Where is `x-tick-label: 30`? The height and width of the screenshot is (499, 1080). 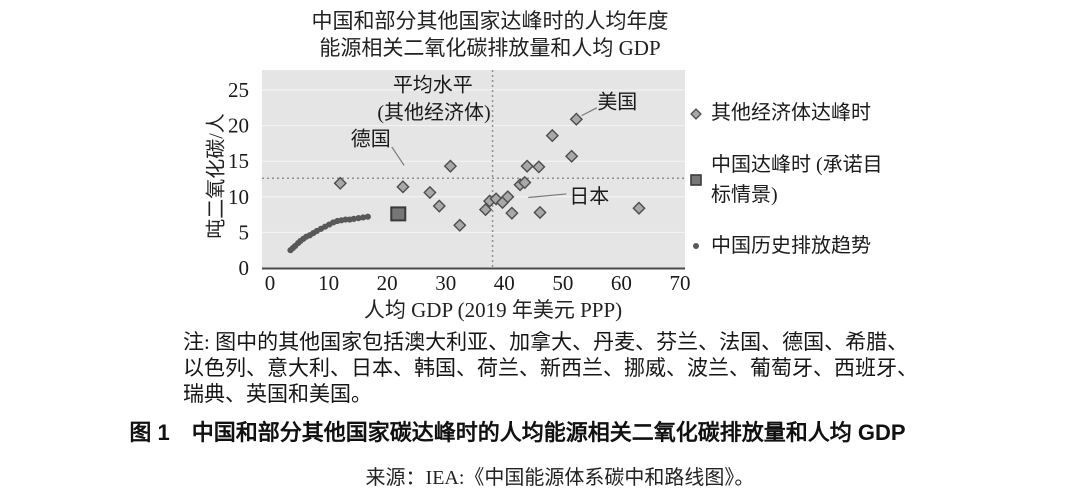
x-tick-label: 30 is located at coordinates (445, 283).